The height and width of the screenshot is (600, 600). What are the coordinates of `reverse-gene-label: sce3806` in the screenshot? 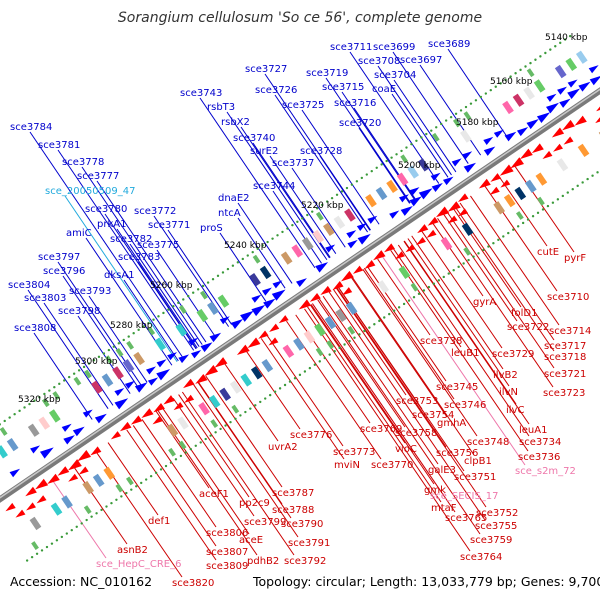 It's located at (227, 533).